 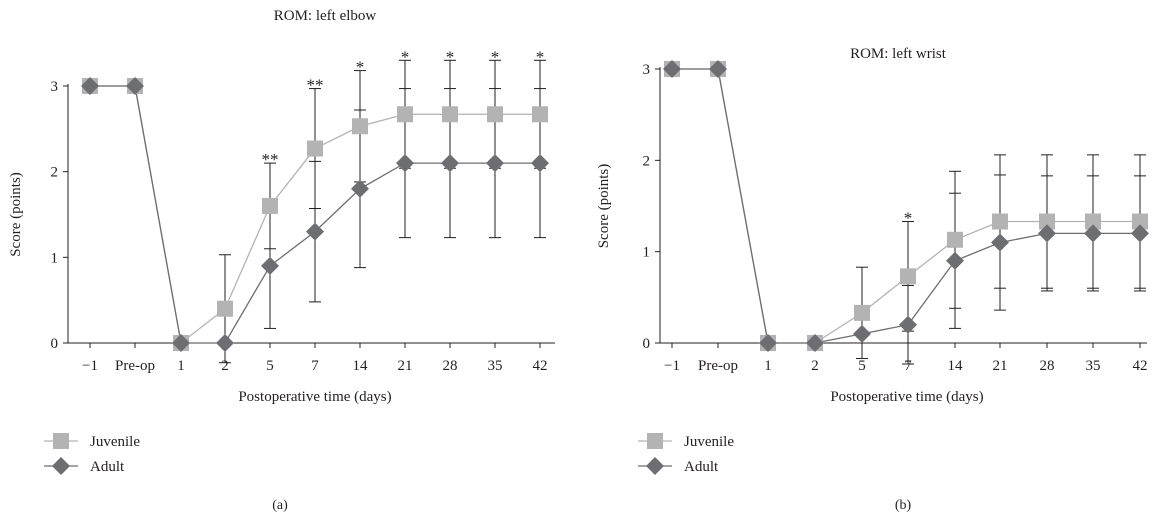 I want to click on chart-title: ROM: left wrist, so click(x=898, y=54).